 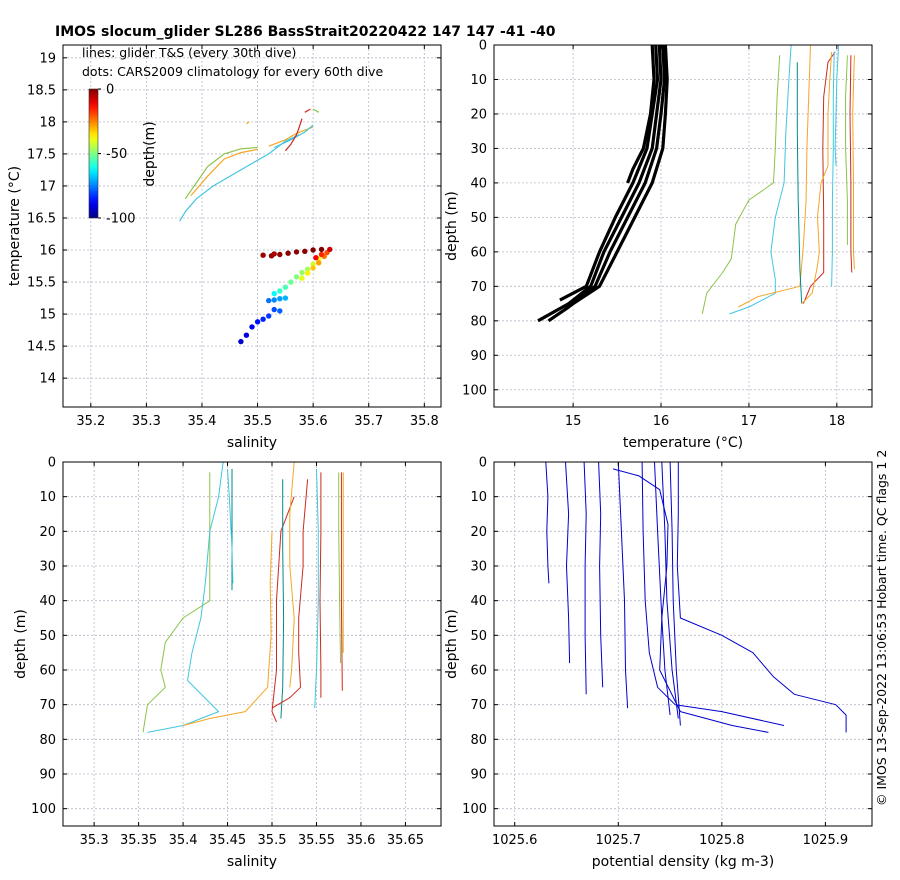 I want to click on x-tick-label: 35.4, so click(x=183, y=840).